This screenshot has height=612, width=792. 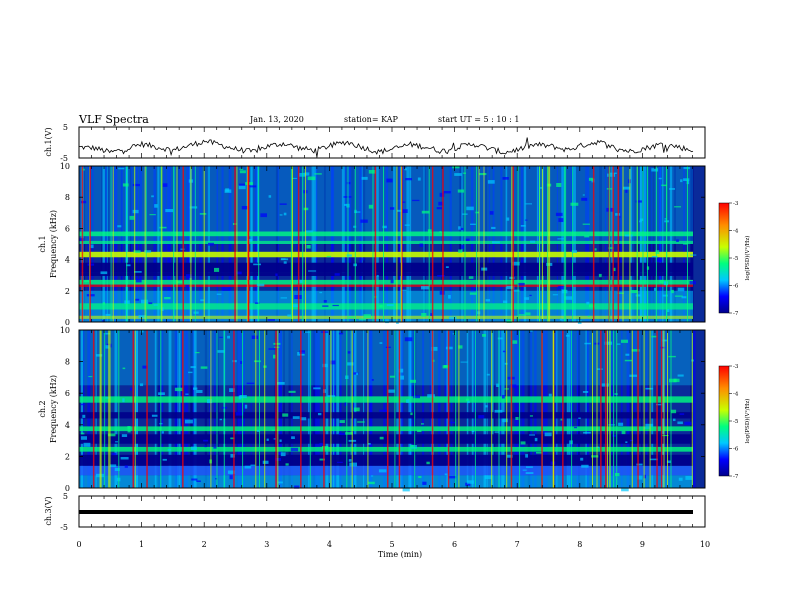 I want to click on ytick-label: 10, so click(x=65, y=166).